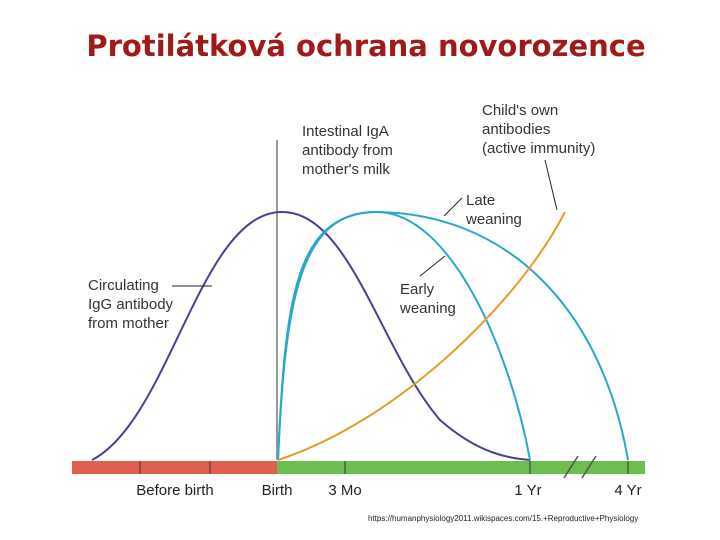  What do you see at coordinates (346, 169) in the screenshot?
I see `iga-label: mother's milk` at bounding box center [346, 169].